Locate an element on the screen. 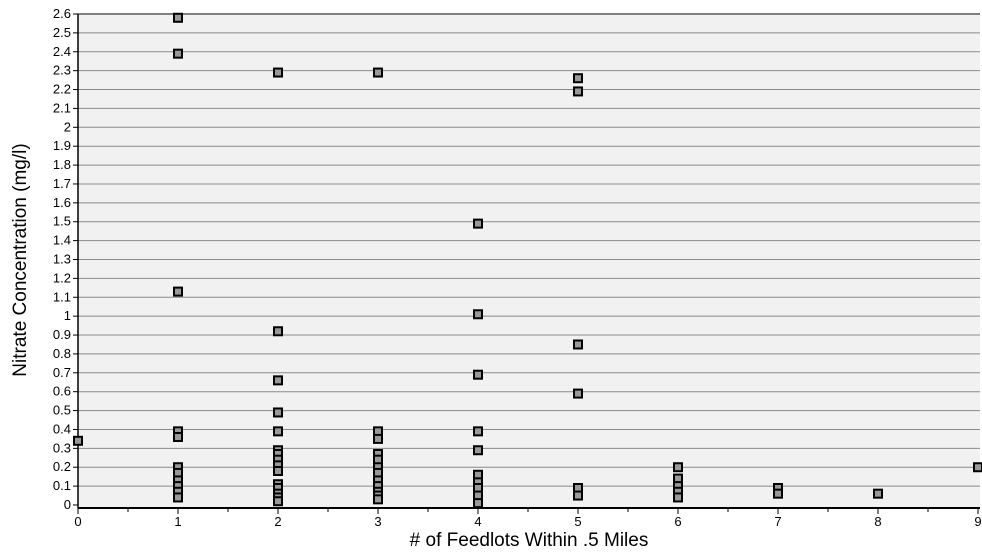 The width and height of the screenshot is (982, 554). x-axis-ticks: 0 1 2 3 4 5 6 7 8 9 is located at coordinates (528, 518).